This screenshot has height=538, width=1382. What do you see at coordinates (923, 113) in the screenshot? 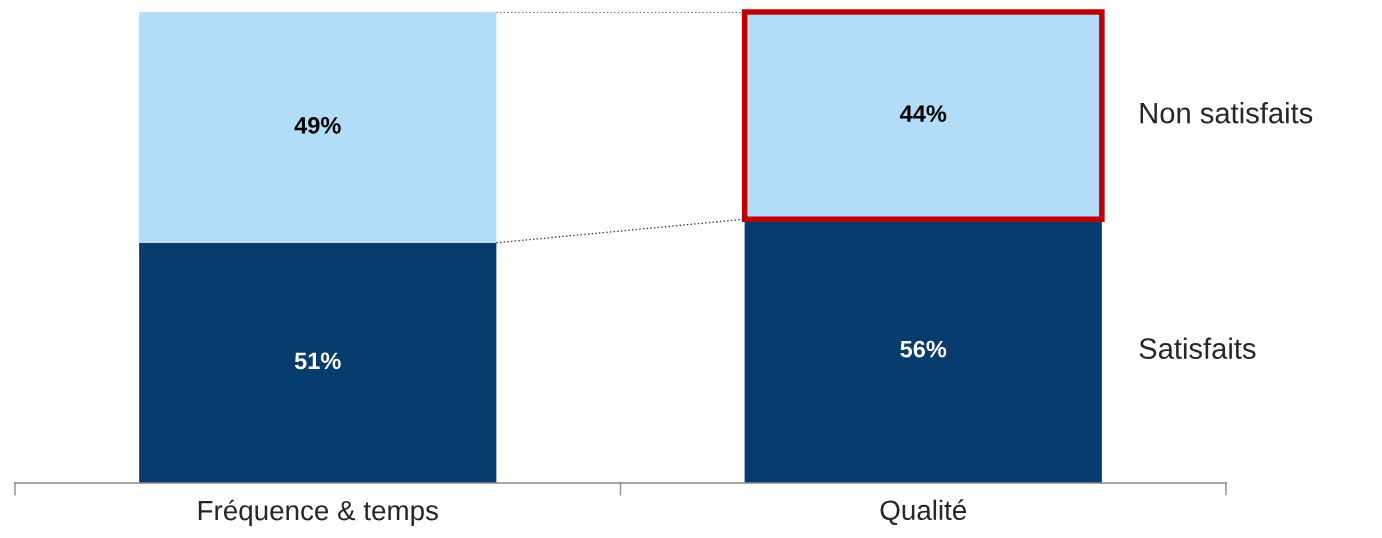
I see `data-label: 44%` at bounding box center [923, 113].